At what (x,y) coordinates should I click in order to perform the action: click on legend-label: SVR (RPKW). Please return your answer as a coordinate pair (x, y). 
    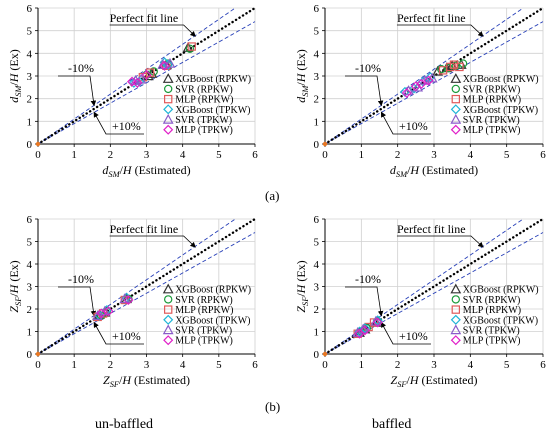
    Looking at the image, I should click on (204, 300).